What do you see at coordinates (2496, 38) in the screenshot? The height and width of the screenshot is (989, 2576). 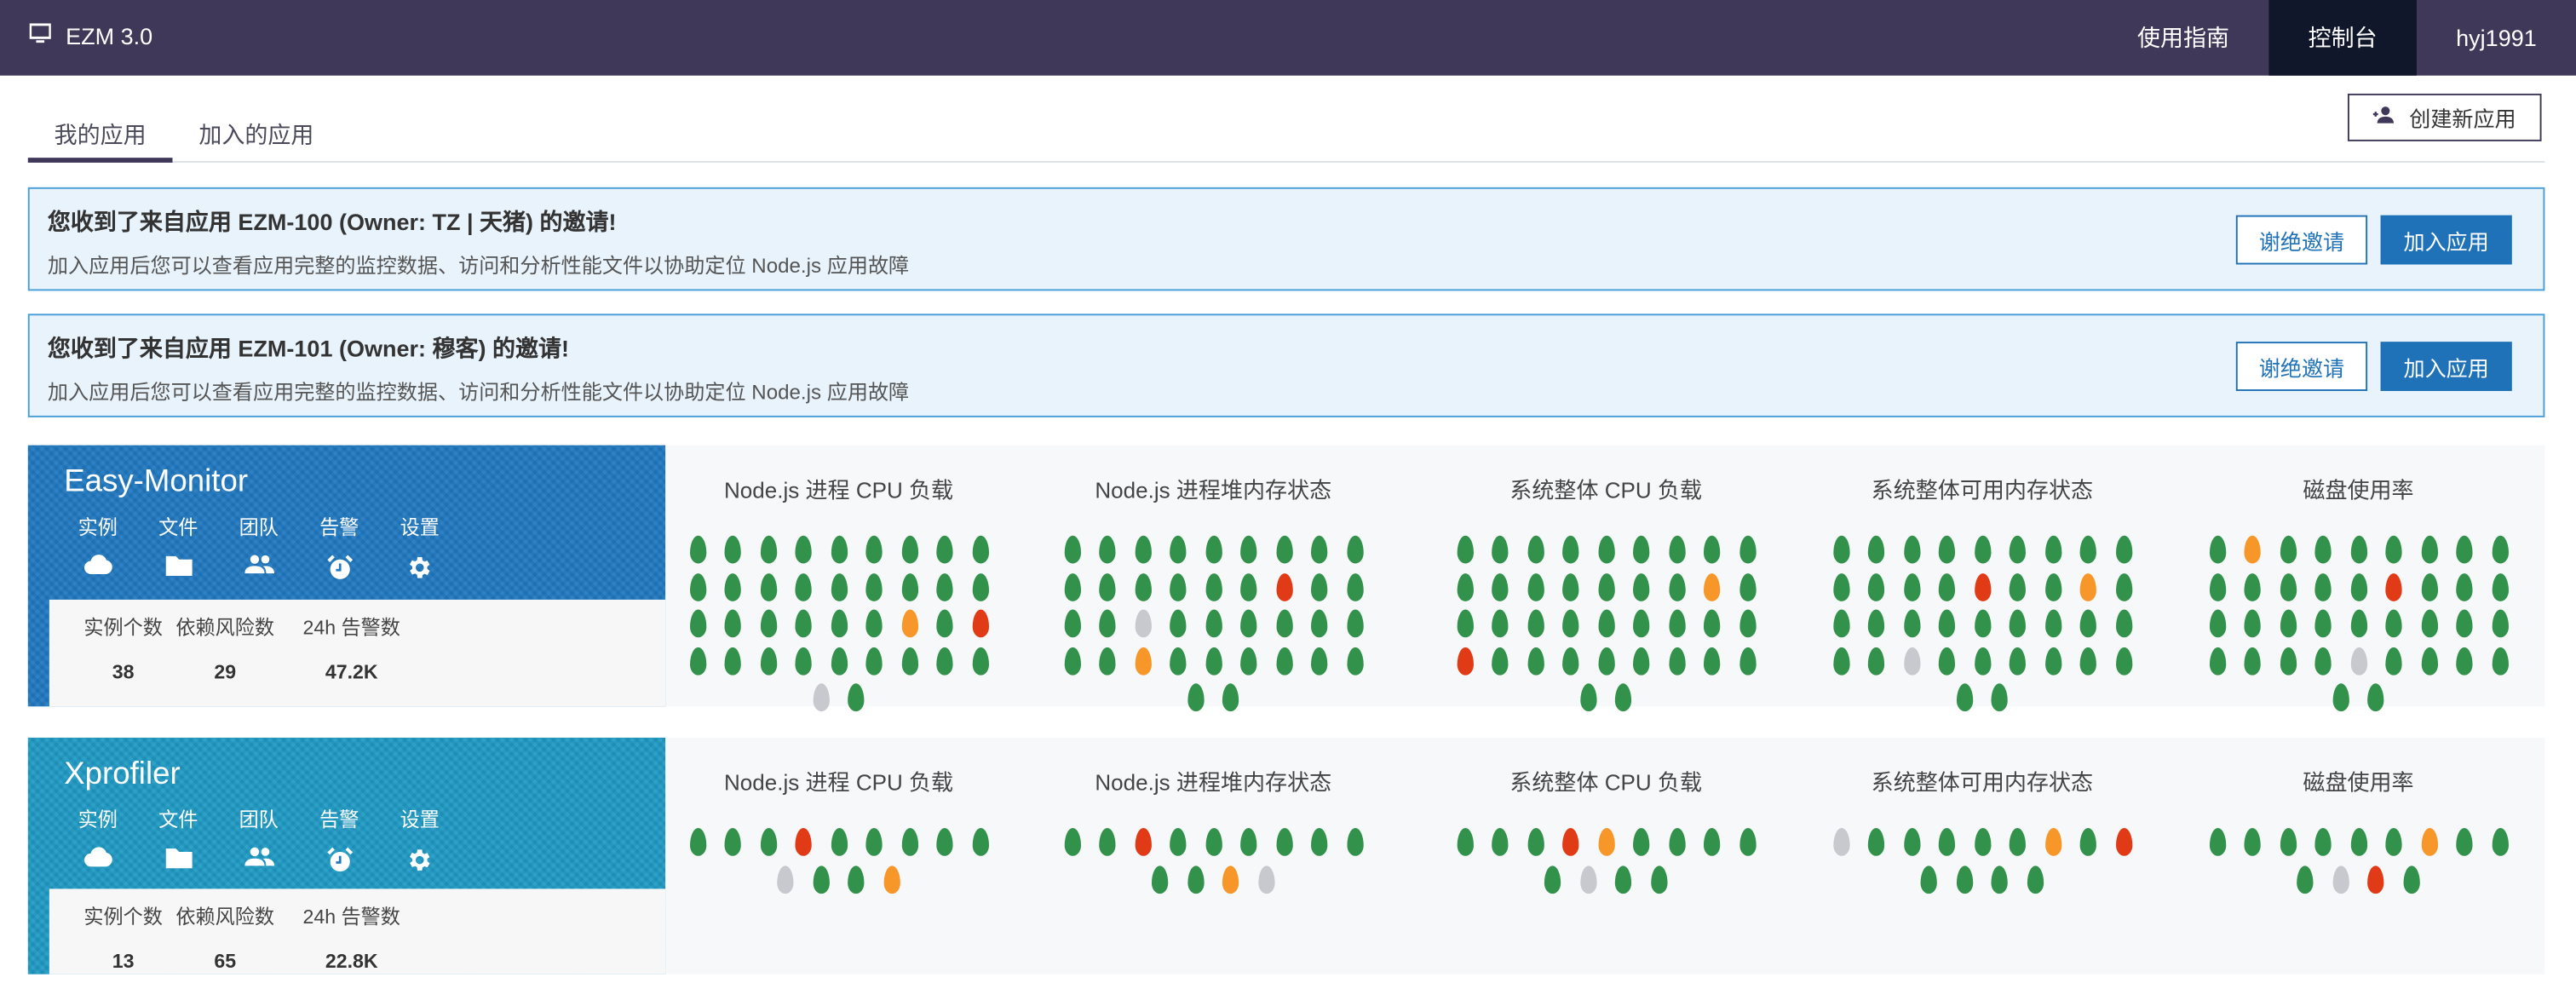 I see `nav-item: hyj1991` at bounding box center [2496, 38].